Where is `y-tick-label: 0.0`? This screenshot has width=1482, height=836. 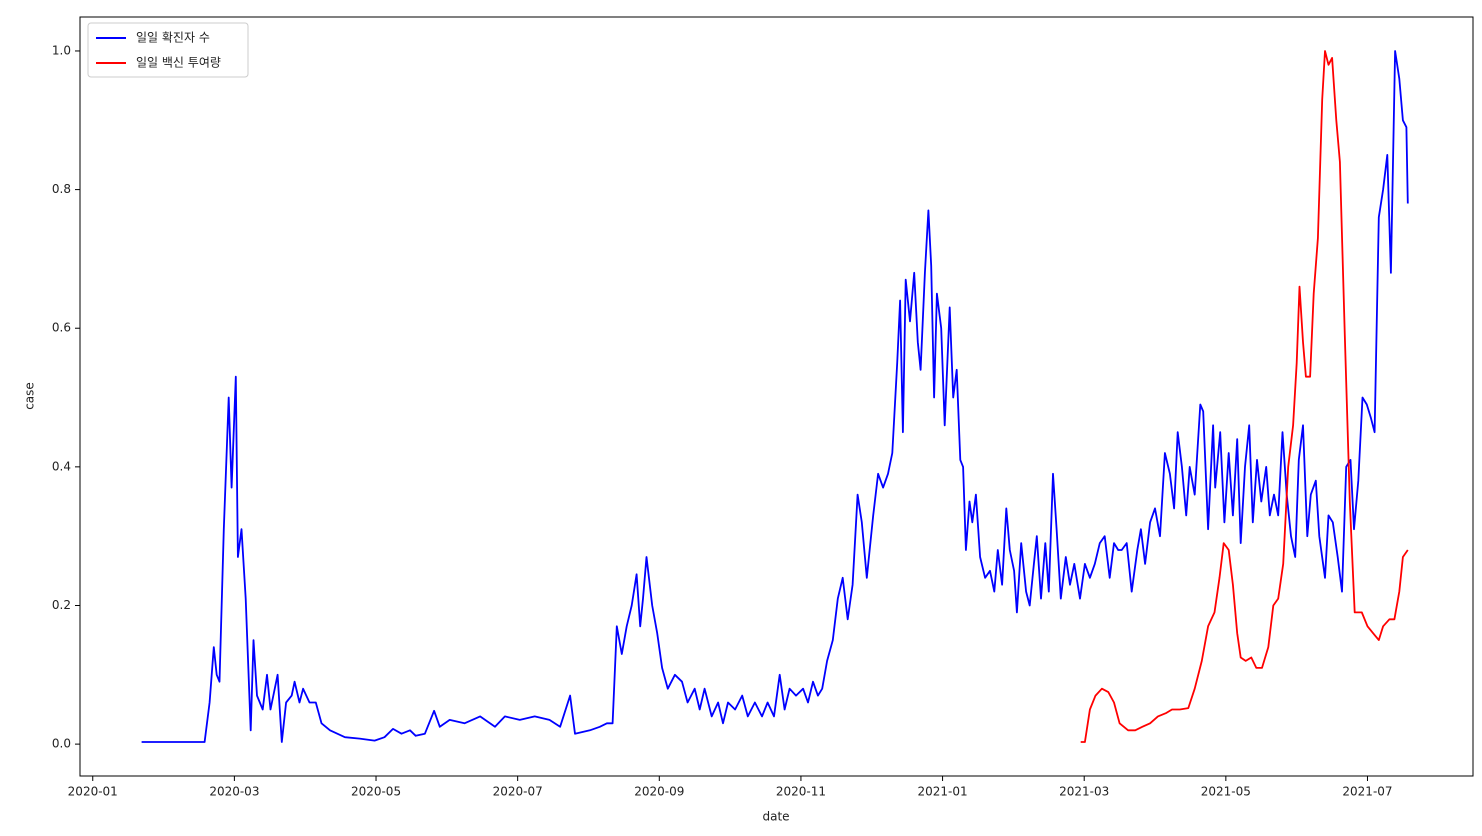
y-tick-label: 0.0 is located at coordinates (61, 744).